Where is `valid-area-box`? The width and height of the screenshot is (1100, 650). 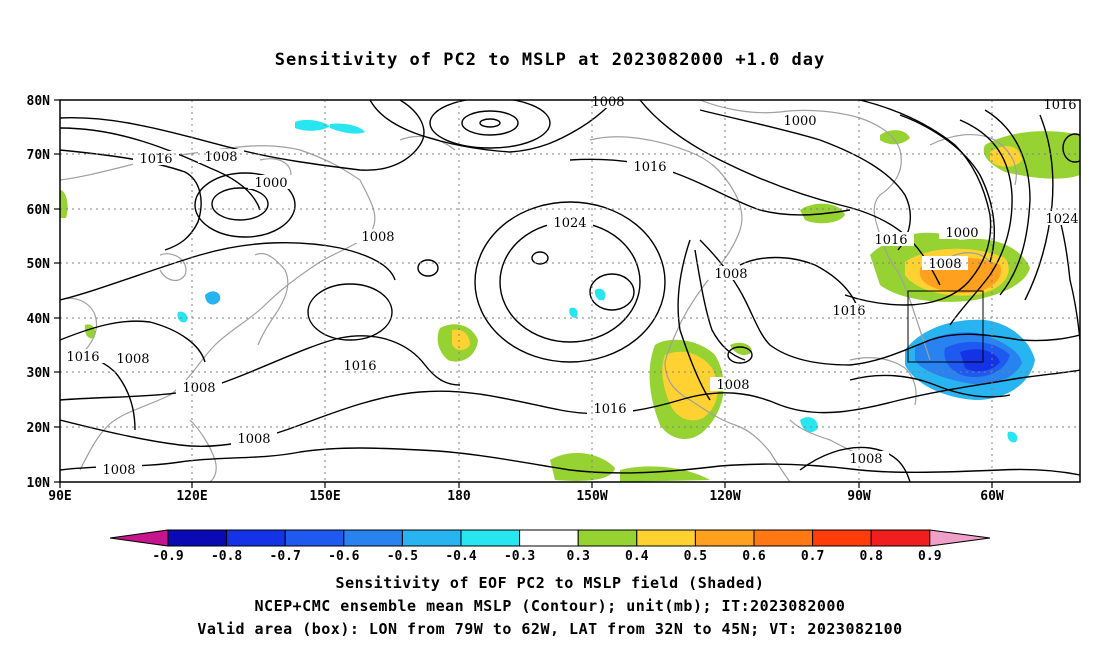 valid-area-box is located at coordinates (945, 326).